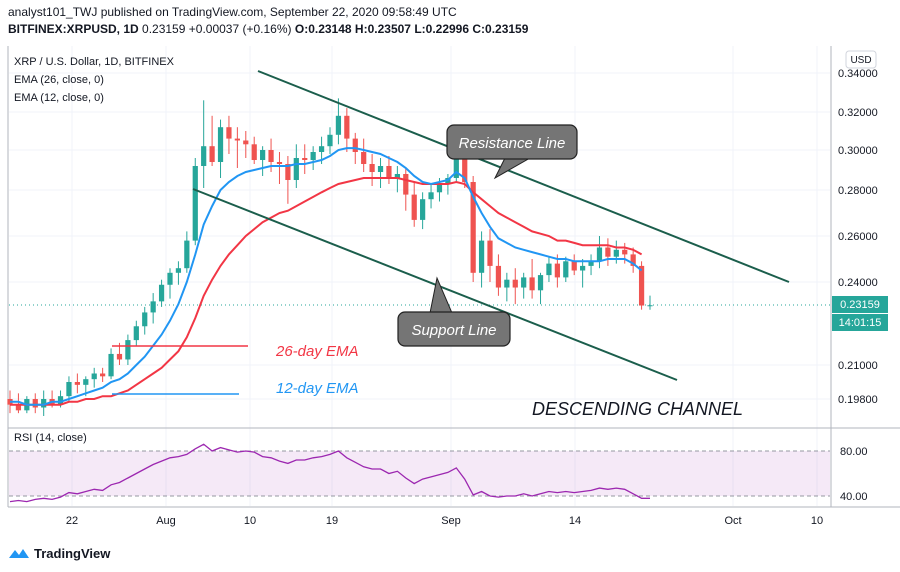  What do you see at coordinates (454, 311) in the screenshot?
I see `support-callout: Support Line` at bounding box center [454, 311].